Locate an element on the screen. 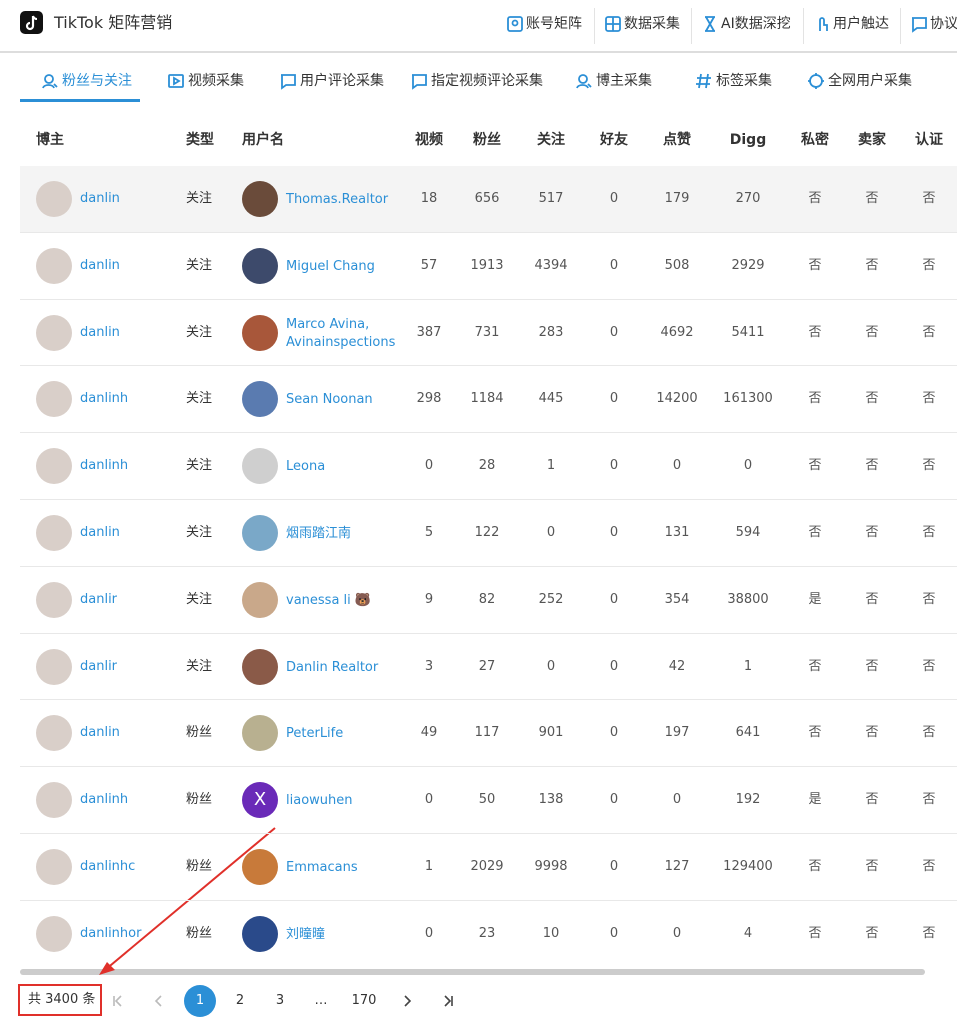  cell-user: Thomas.Realtor is located at coordinates (337, 199).